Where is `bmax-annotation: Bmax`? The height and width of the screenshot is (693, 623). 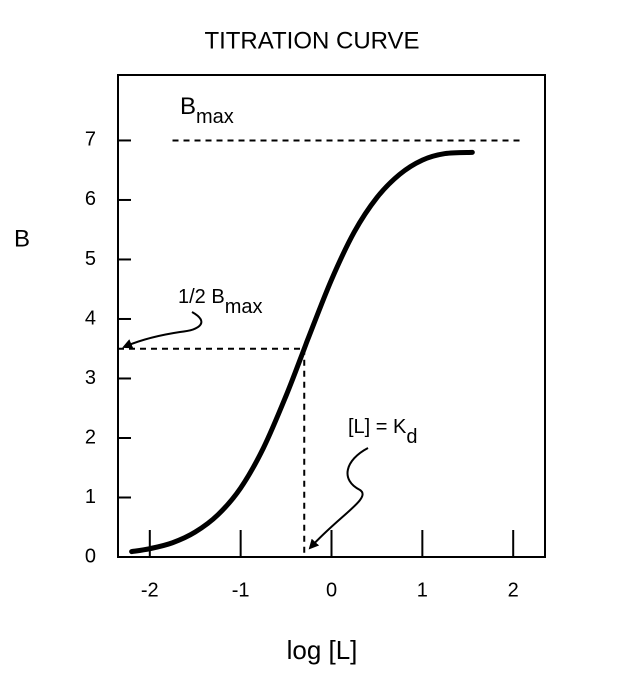
bmax-annotation: Bmax is located at coordinates (207, 110).